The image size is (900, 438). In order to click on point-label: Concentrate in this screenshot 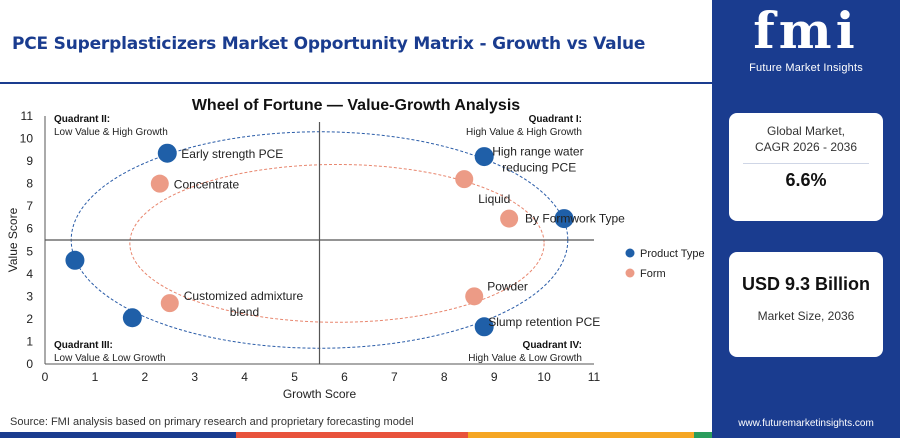, I will do `click(207, 185)`.